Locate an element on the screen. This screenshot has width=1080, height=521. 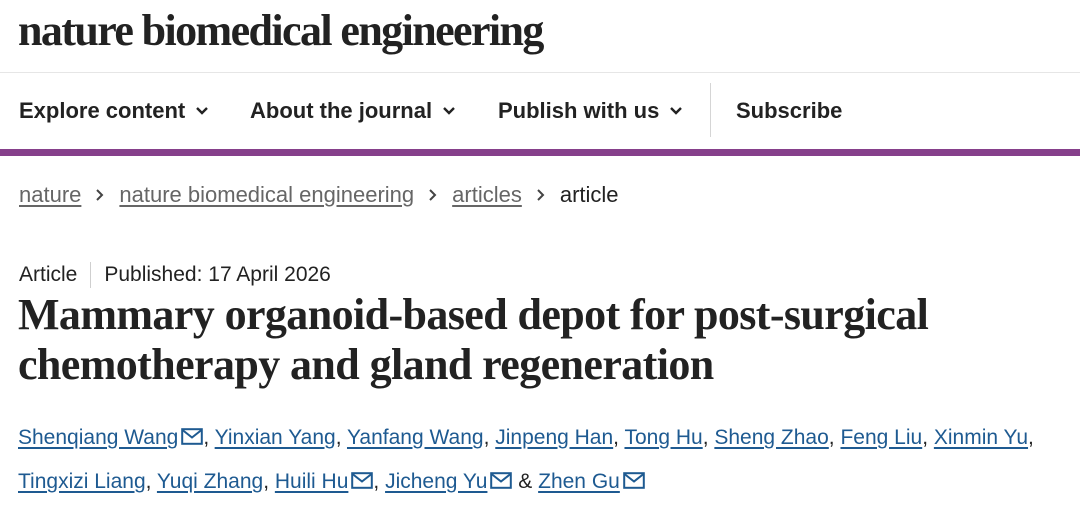
nav-publish-label: Publish with us is located at coordinates (579, 110).